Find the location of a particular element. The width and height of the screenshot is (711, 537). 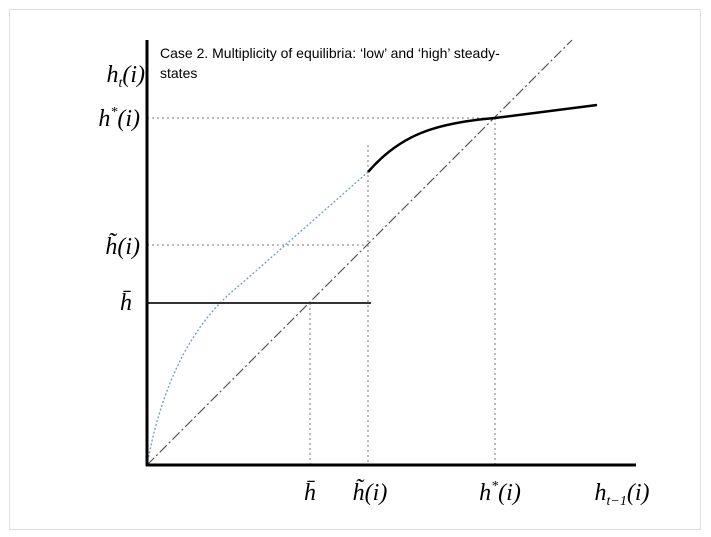

x-tick-label: h*(i) is located at coordinates (500, 492).